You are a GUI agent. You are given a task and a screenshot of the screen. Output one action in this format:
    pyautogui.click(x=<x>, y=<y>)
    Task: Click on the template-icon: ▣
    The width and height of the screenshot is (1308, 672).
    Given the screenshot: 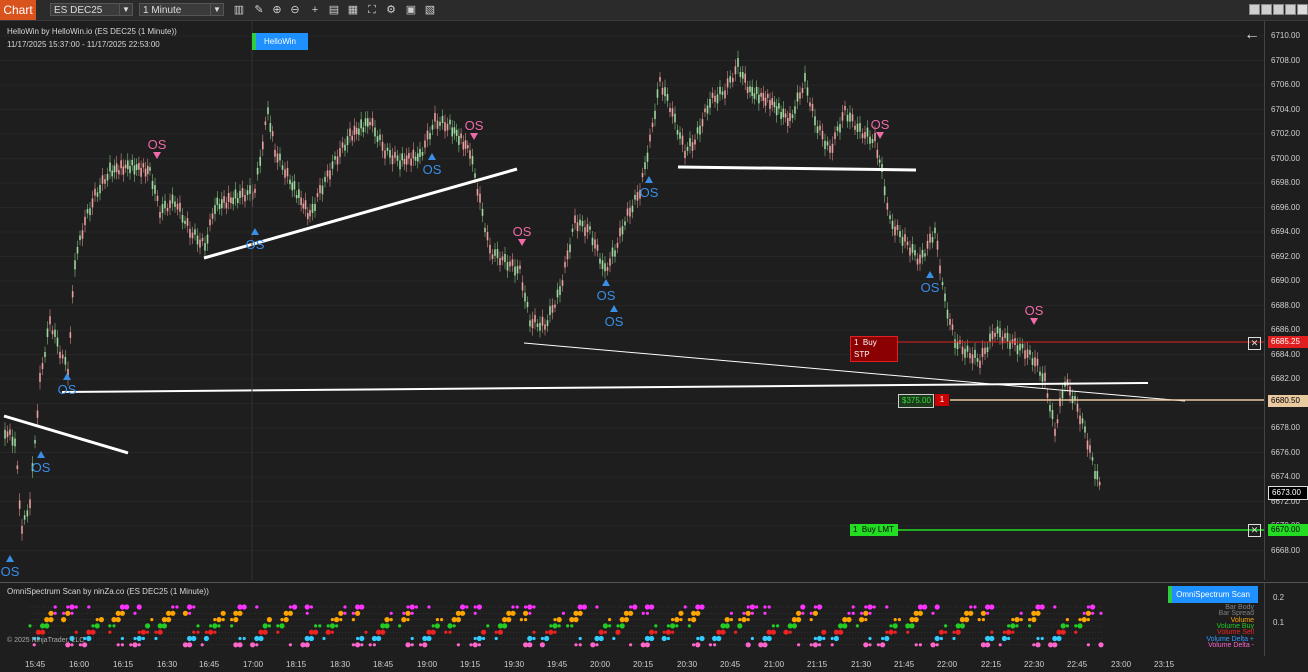 What is the action you would take?
    pyautogui.click(x=411, y=10)
    